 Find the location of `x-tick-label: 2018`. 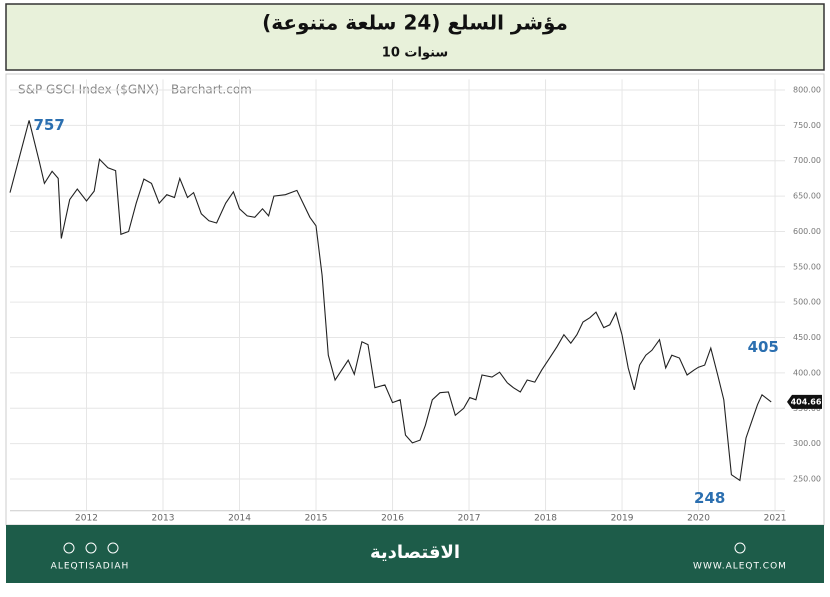

x-tick-label: 2018 is located at coordinates (545, 519).